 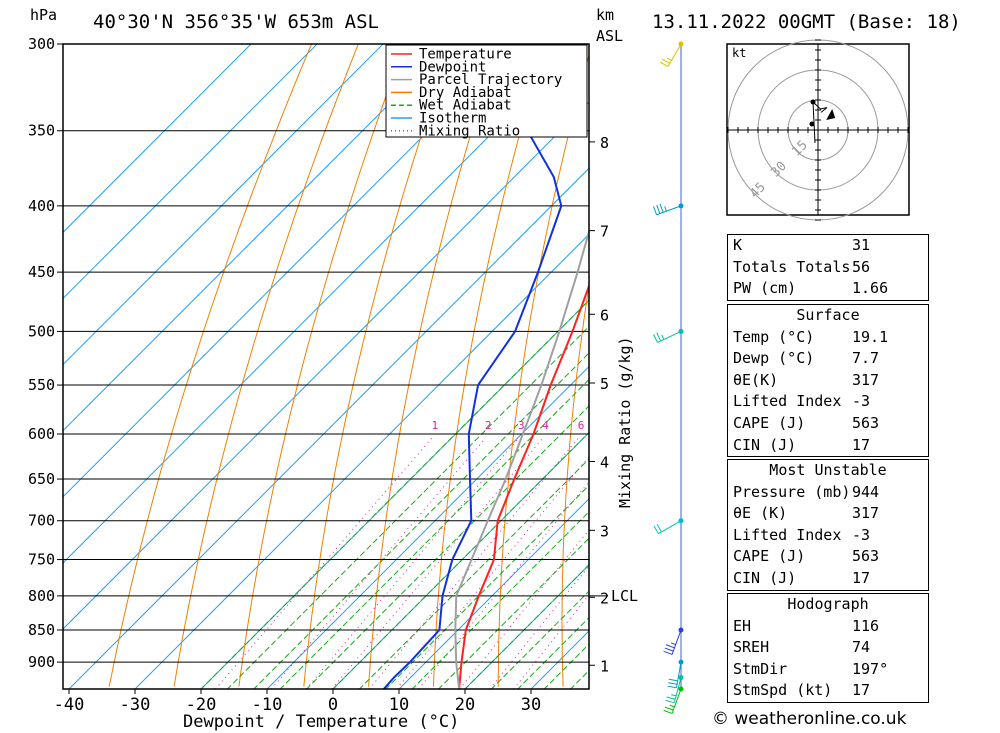 I want to click on mixing-ratio-label: 2, so click(x=488, y=425).